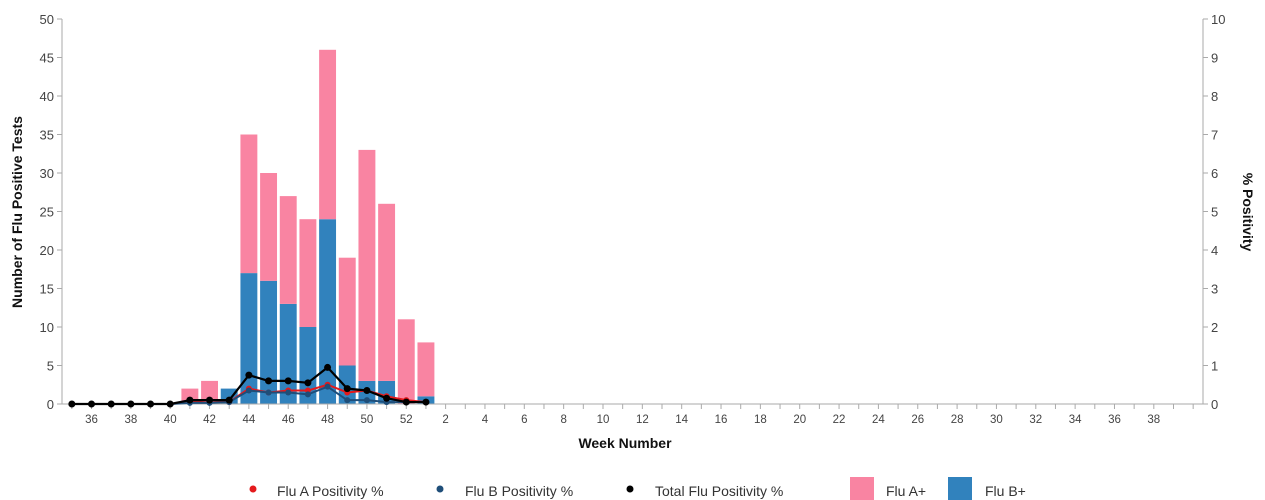 Image resolution: width=1265 pixels, height=500 pixels. I want to click on x-tick-label: 8, so click(563, 420).